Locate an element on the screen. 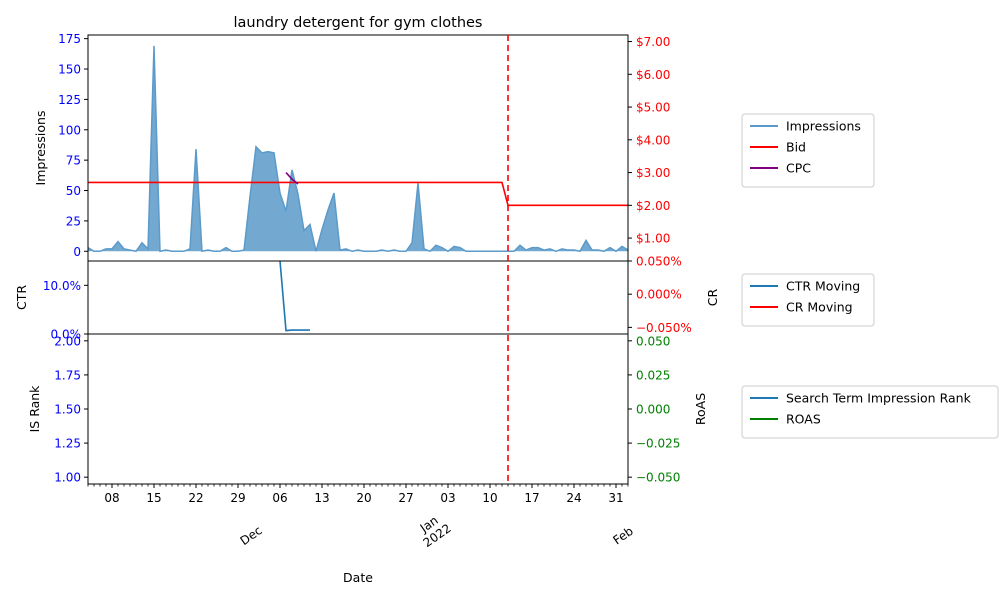 This screenshot has height=600, width=1000. ctr-moving-line is located at coordinates (294, 296).